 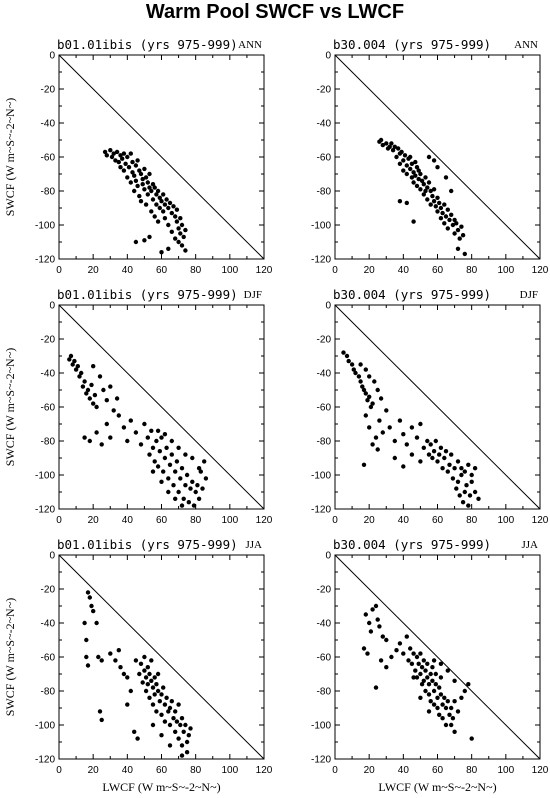 What do you see at coordinates (472, 270) in the screenshot?
I see `x-tick-label: 80` at bounding box center [472, 270].